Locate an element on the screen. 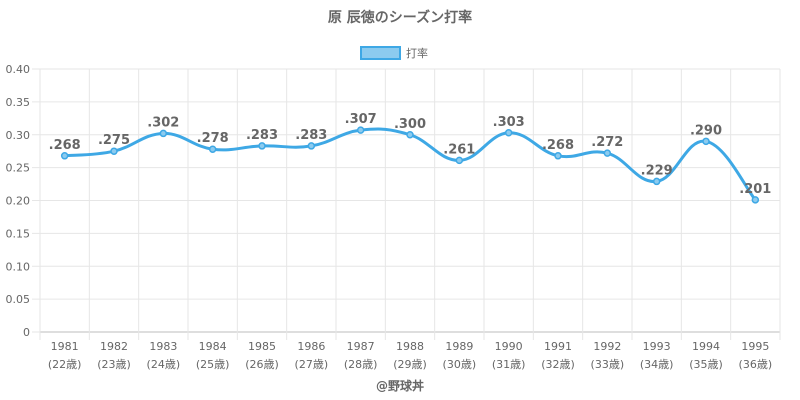 This screenshot has width=800, height=400. x-tick-label: 1982 is located at coordinates (114, 346).